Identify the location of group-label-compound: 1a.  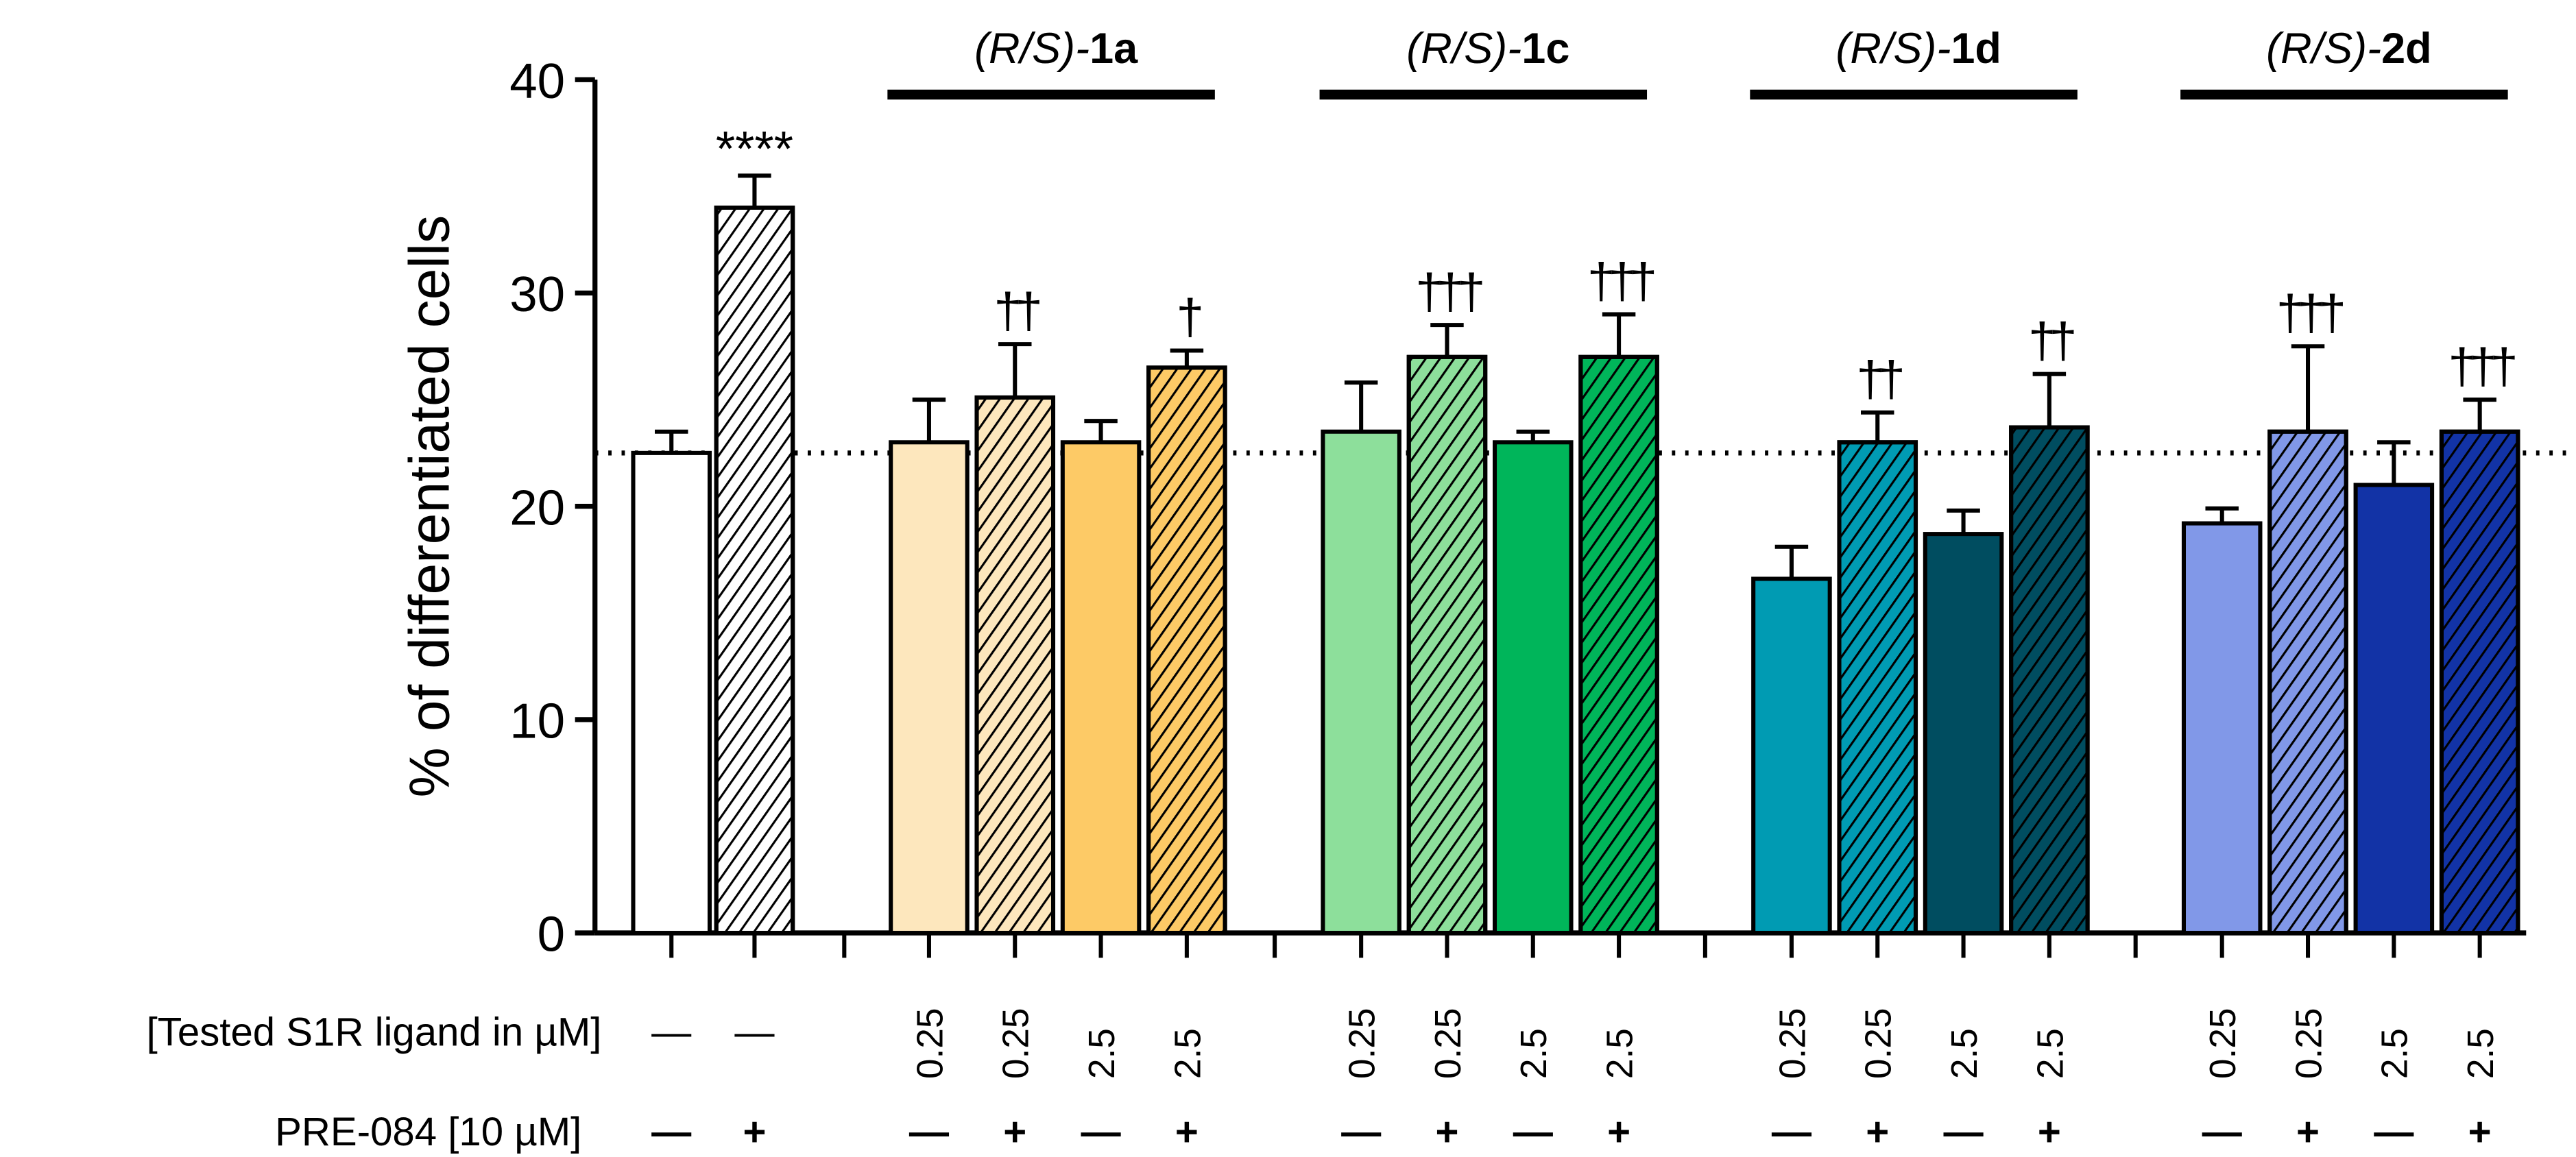
(1114, 49).